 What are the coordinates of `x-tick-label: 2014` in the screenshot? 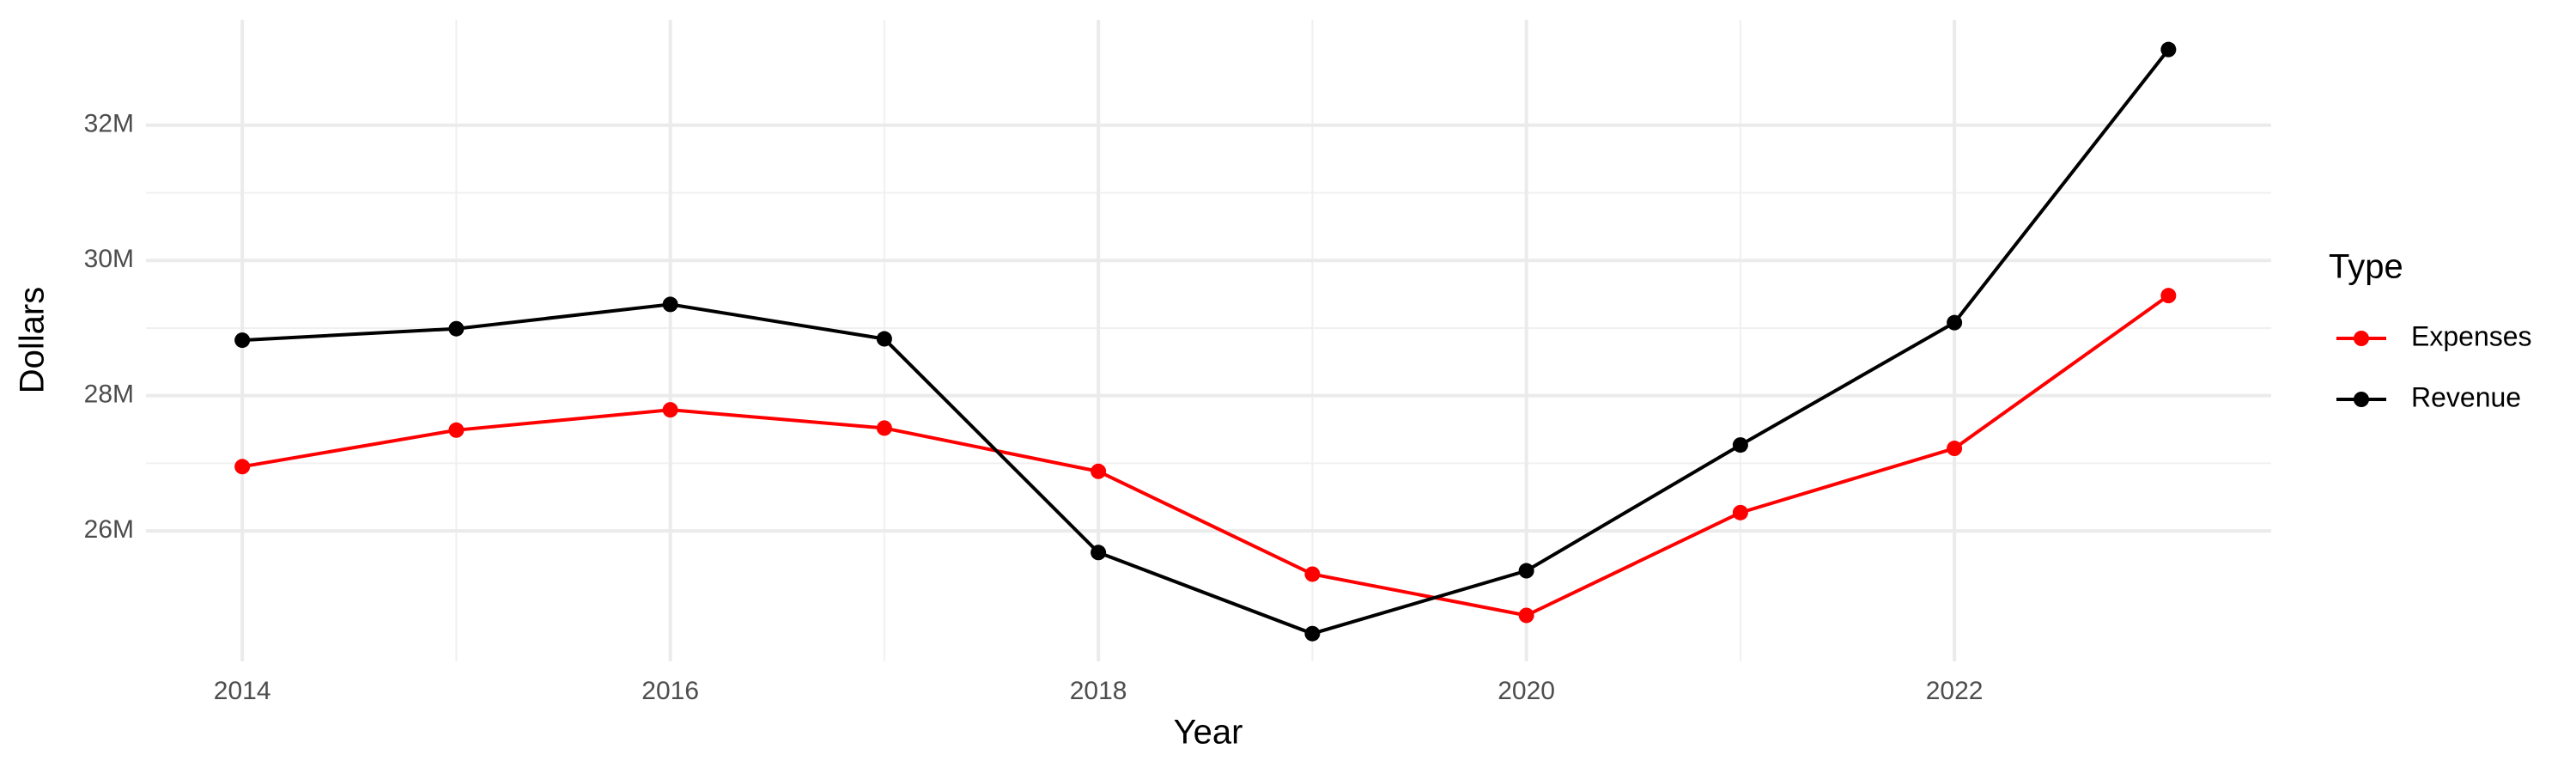 It's located at (242, 691).